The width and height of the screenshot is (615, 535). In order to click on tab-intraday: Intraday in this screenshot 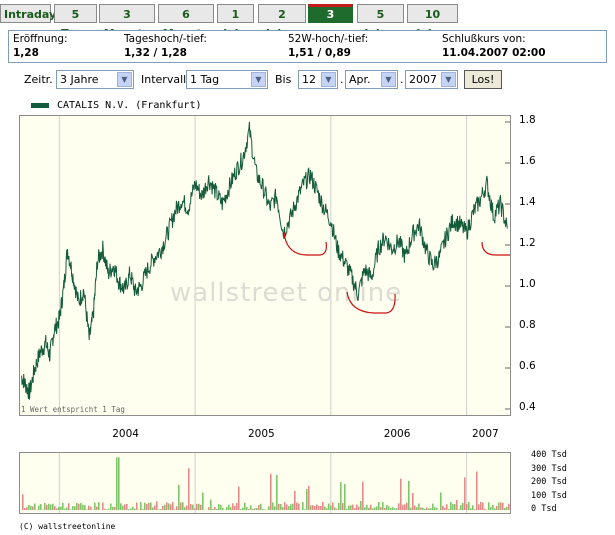, I will do `click(28, 13)`.